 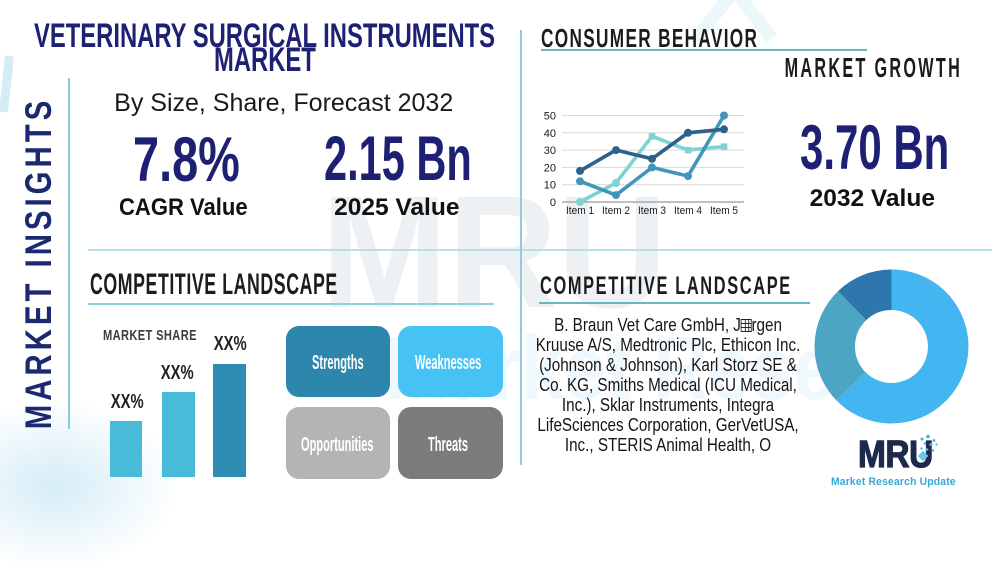 I want to click on svg-text: 10, so click(x=550, y=186).